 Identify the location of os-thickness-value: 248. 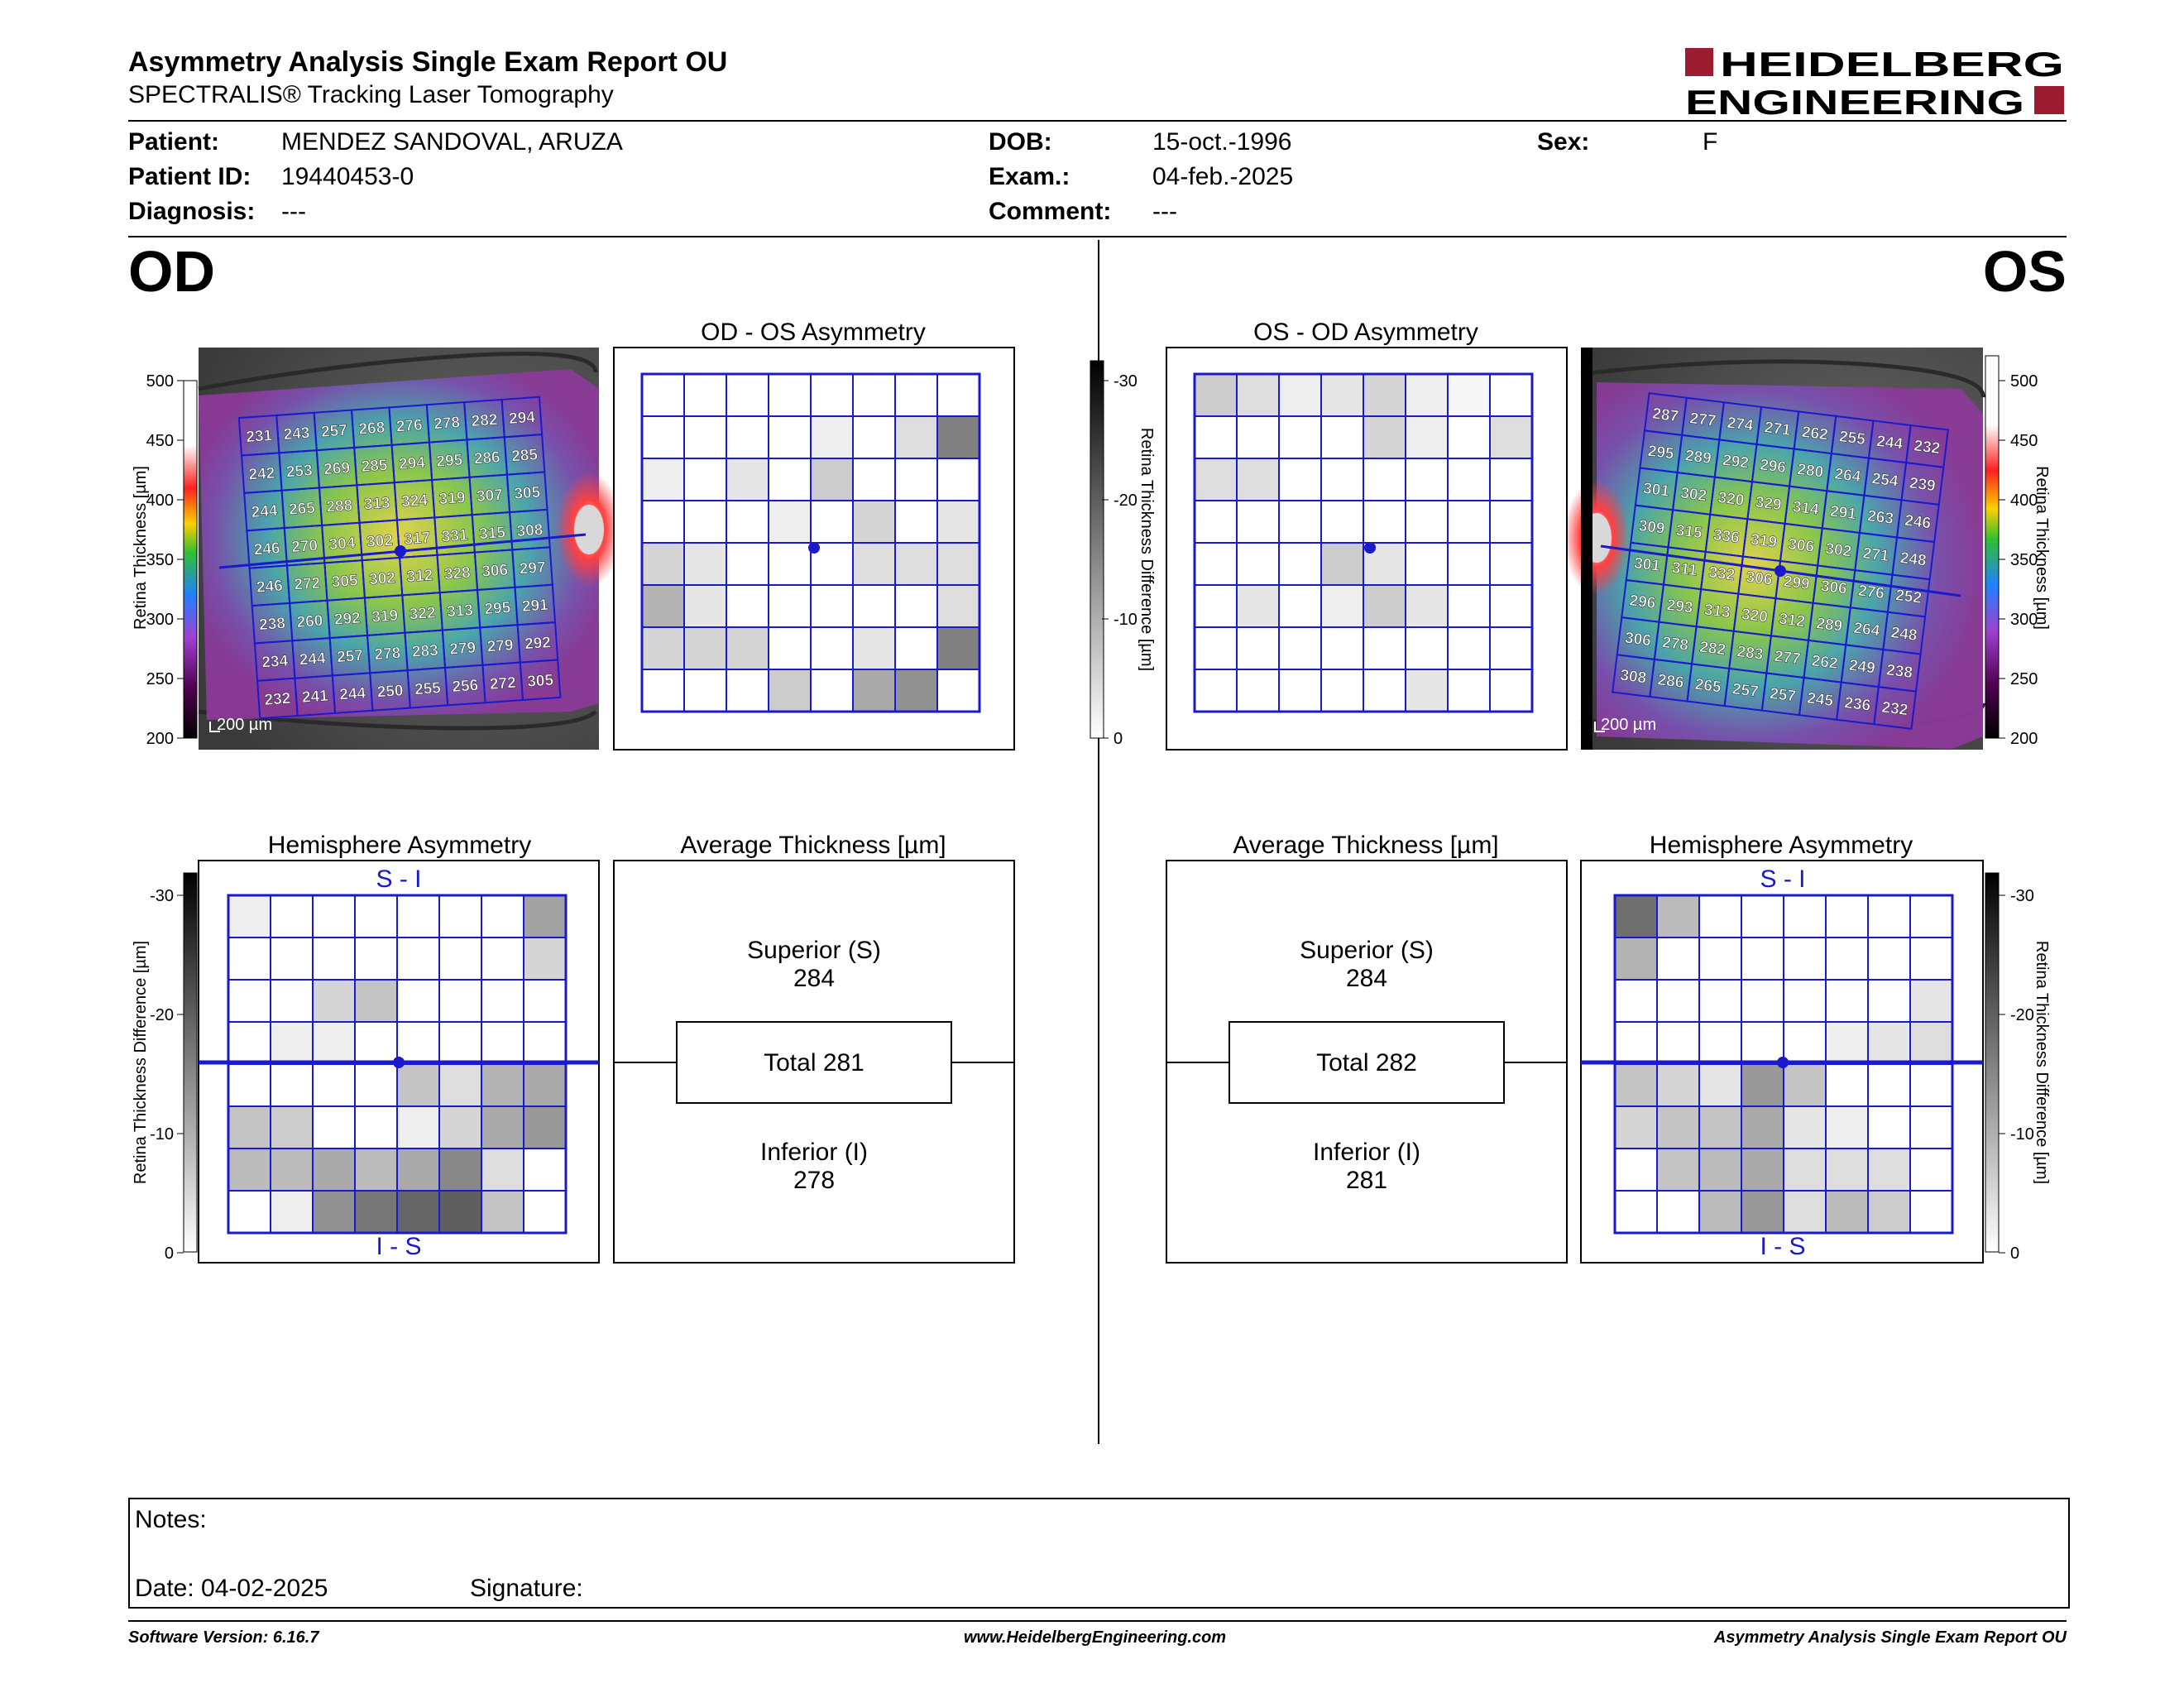
(1913, 559).